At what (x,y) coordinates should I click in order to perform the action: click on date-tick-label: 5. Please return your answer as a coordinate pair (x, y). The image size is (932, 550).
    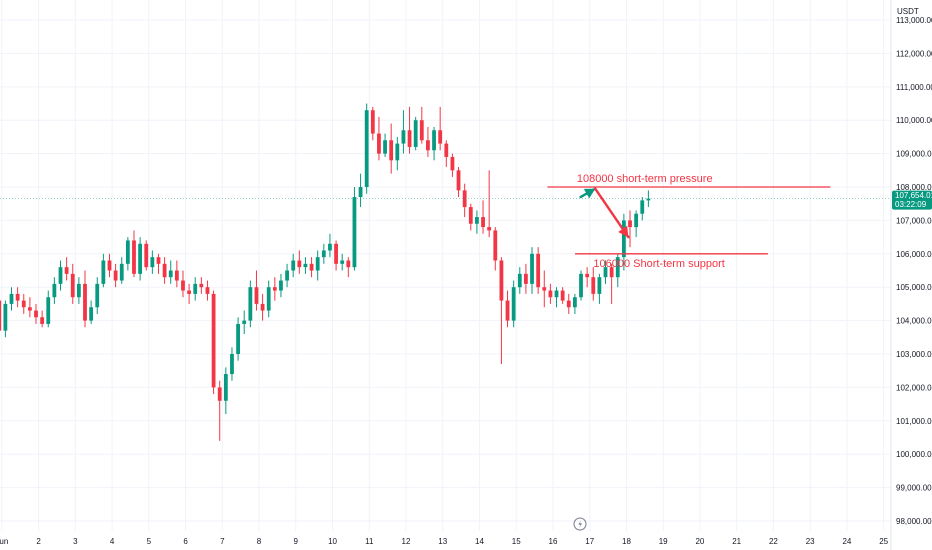
    Looking at the image, I should click on (149, 541).